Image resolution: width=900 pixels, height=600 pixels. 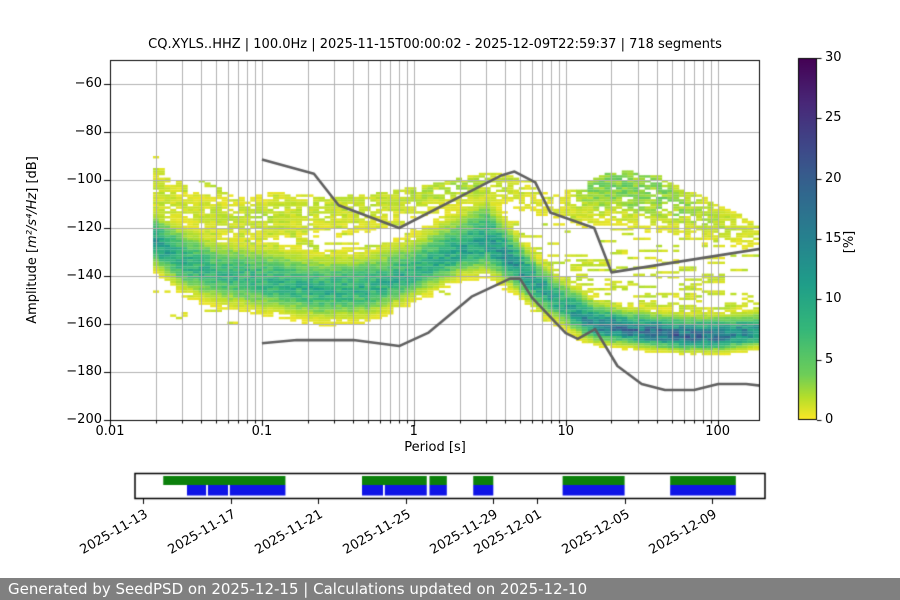 What do you see at coordinates (84, 371) in the screenshot?
I see `y-tick-label: −180` at bounding box center [84, 371].